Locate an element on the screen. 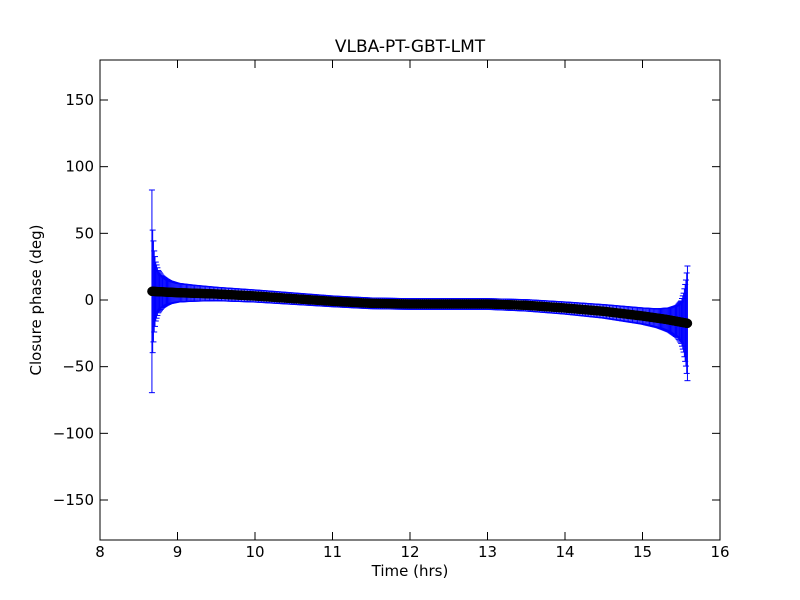 This screenshot has width=800, height=600. x-tick-label: 13 is located at coordinates (487, 552).